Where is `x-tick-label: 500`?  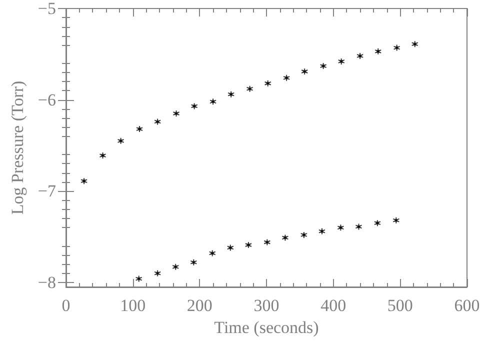
x-tick-label: 500 is located at coordinates (400, 305).